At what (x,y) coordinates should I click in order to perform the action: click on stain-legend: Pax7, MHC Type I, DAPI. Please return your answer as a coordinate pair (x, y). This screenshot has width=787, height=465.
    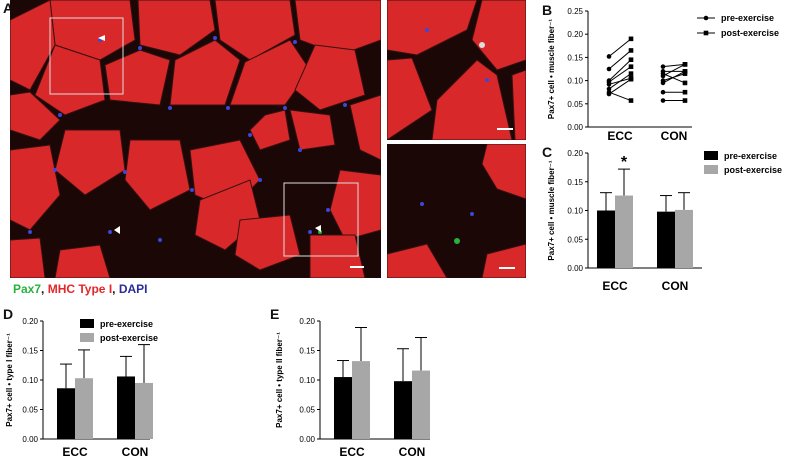
    Looking at the image, I should click on (80, 289).